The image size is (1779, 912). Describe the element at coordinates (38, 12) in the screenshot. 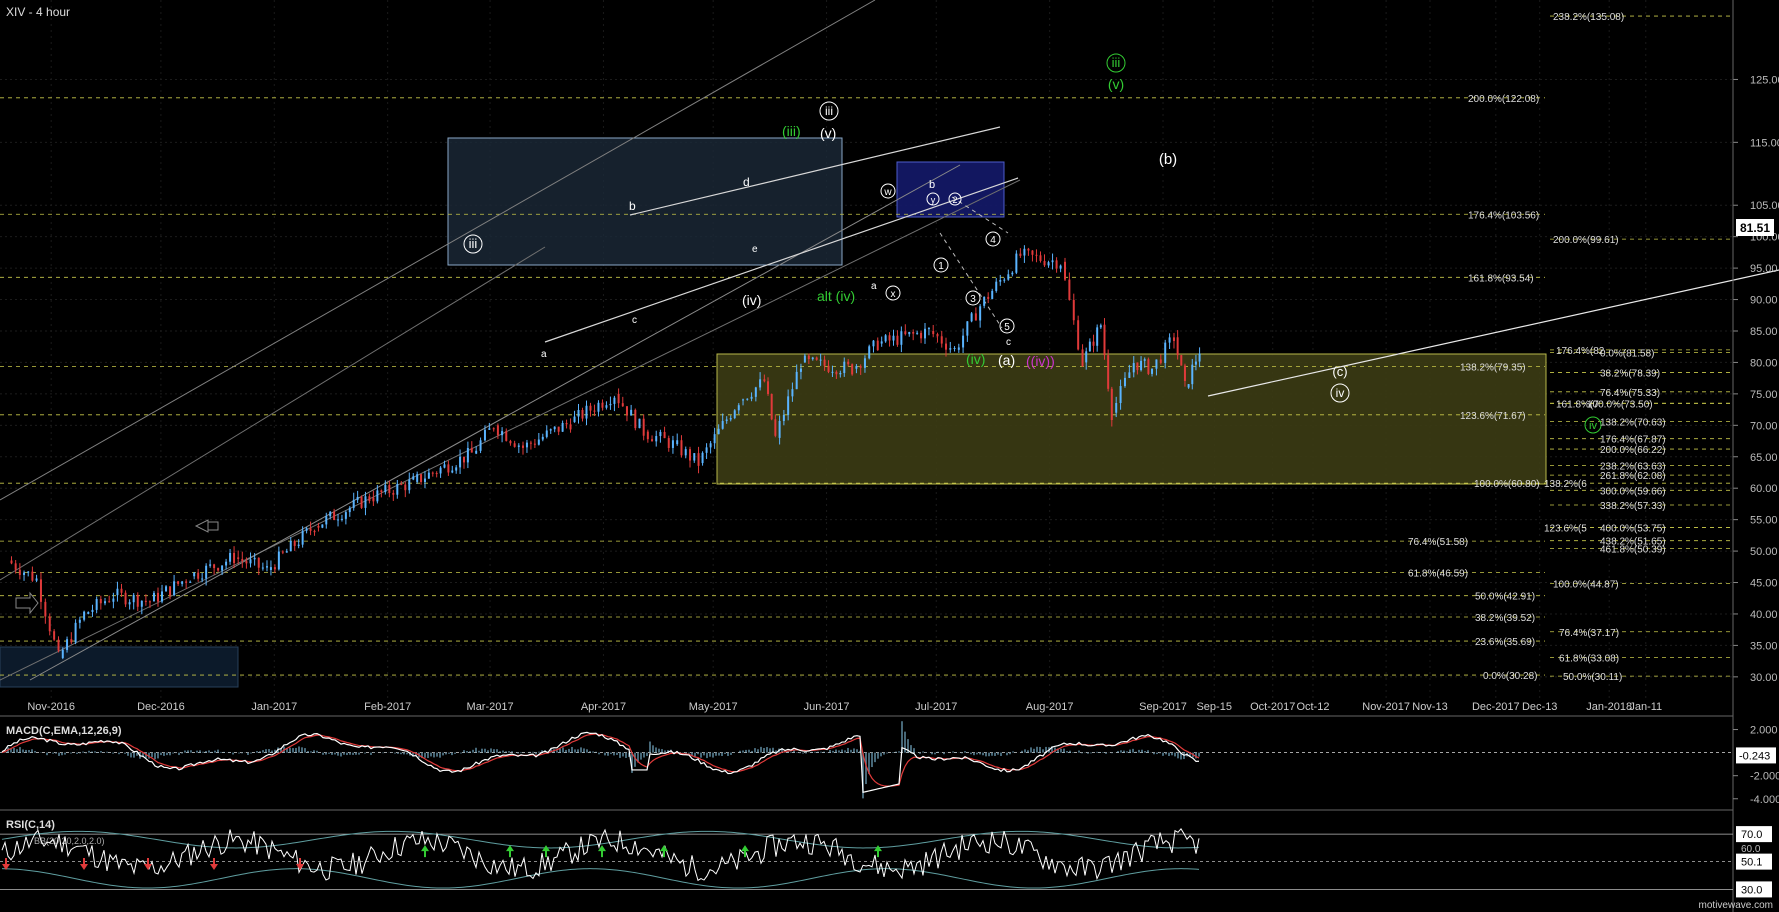

I see `chart-title: XIV - 4 hour` at that location.